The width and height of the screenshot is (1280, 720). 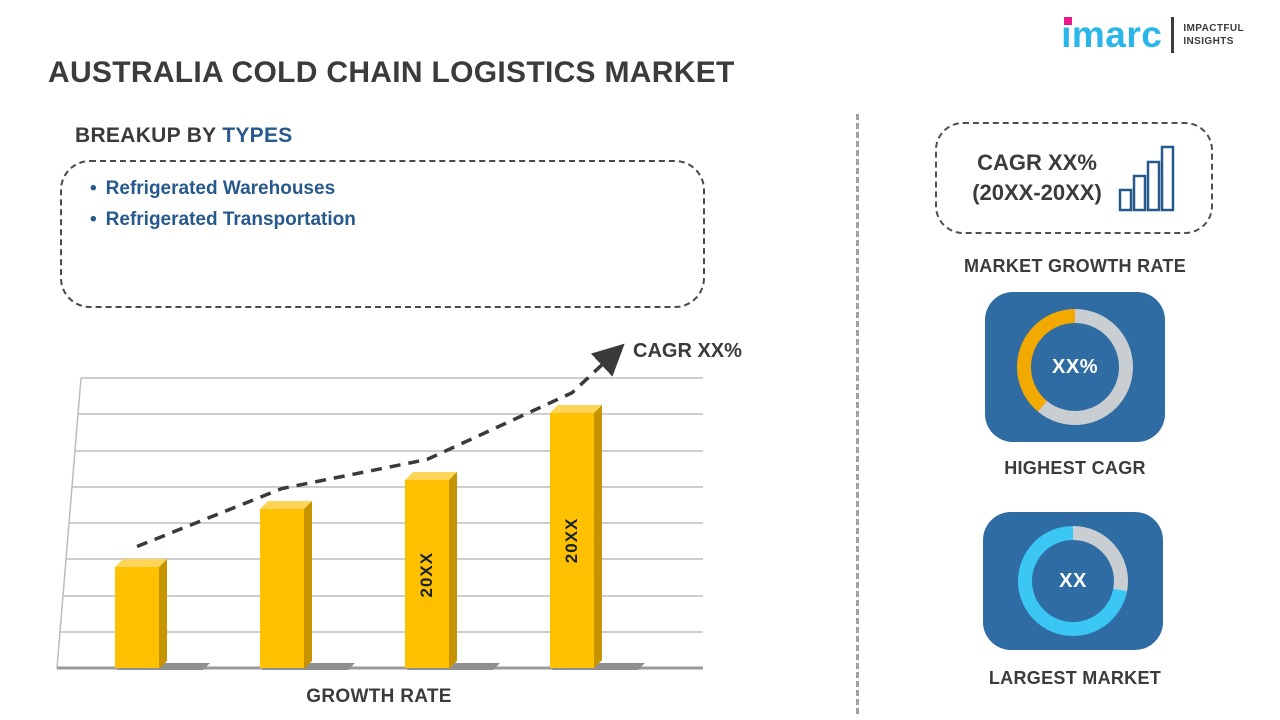 I want to click on tagline-line1: IMPACTFUL, so click(x=1213, y=28).